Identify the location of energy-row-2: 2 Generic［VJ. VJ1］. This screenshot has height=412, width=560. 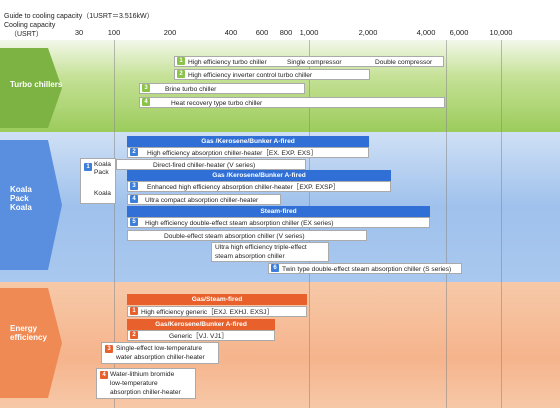
(201, 335).